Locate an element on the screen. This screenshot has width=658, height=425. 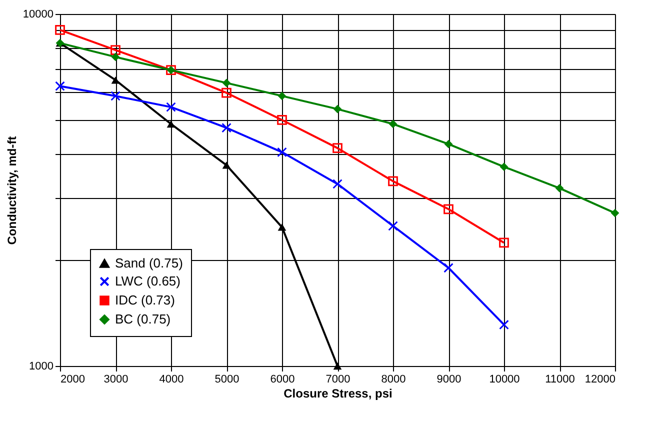
x-tick-label: 10000 is located at coordinates (504, 380).